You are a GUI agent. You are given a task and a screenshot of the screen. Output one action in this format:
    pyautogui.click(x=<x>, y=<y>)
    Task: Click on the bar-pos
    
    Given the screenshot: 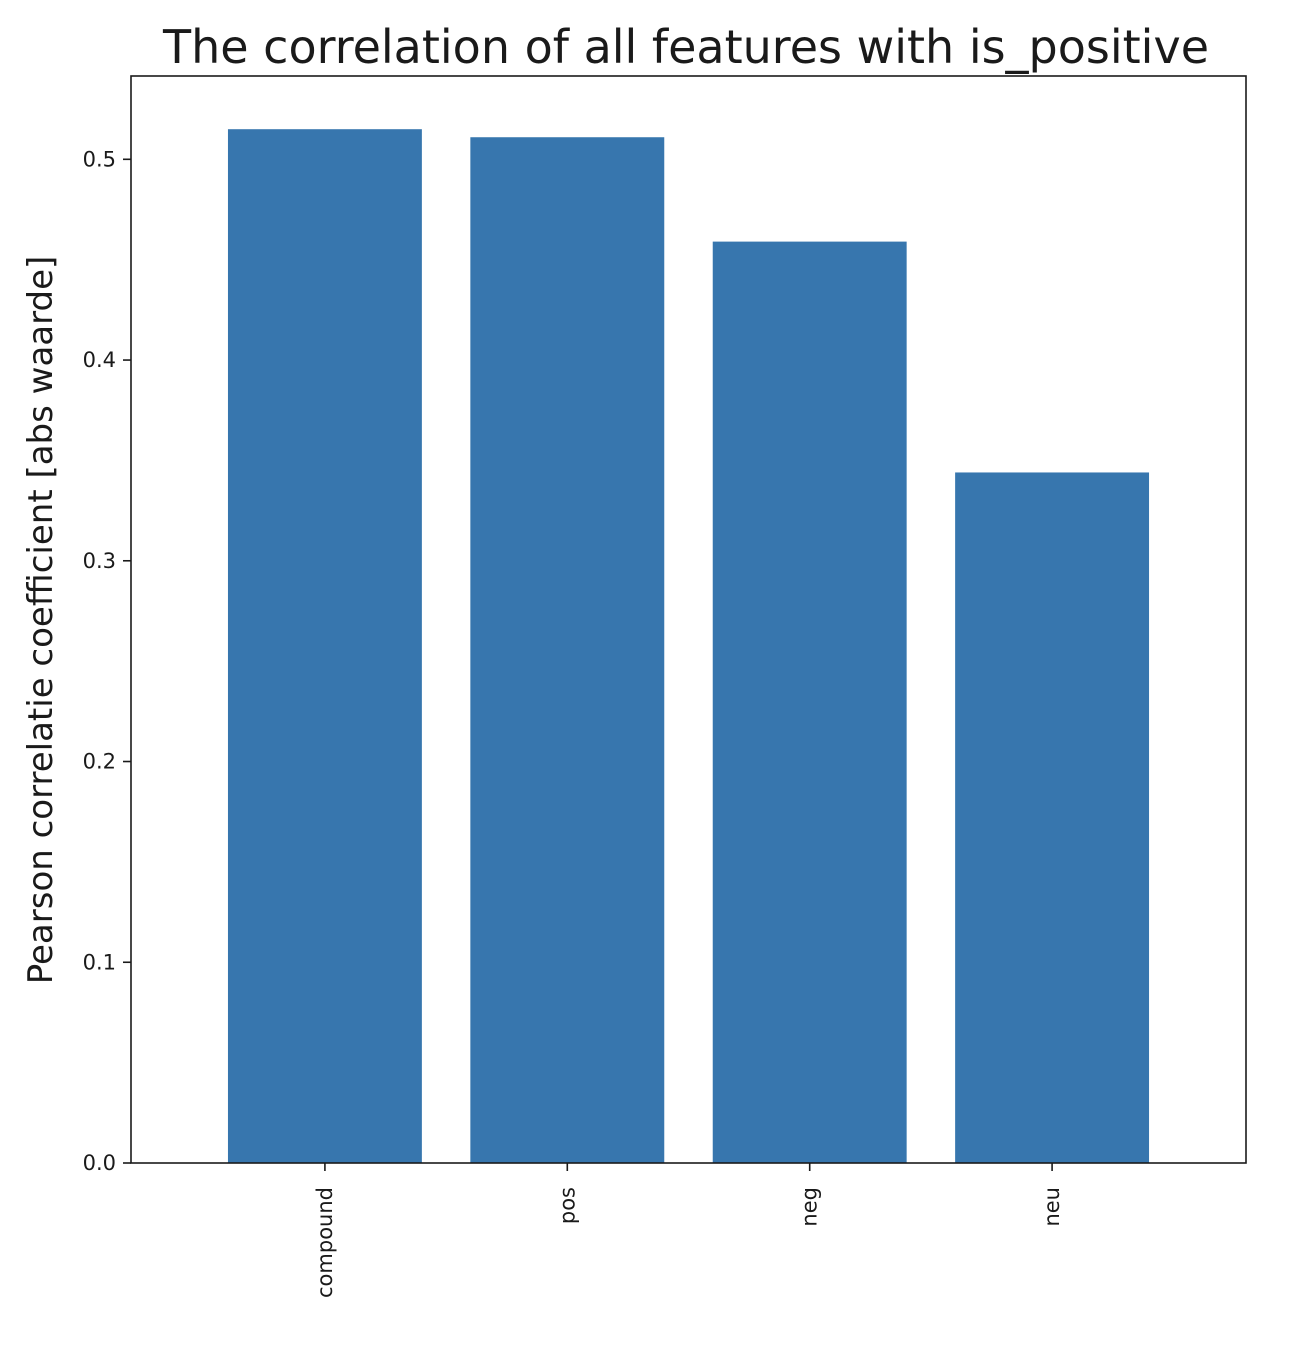 What is the action you would take?
    pyautogui.click(x=567, y=650)
    